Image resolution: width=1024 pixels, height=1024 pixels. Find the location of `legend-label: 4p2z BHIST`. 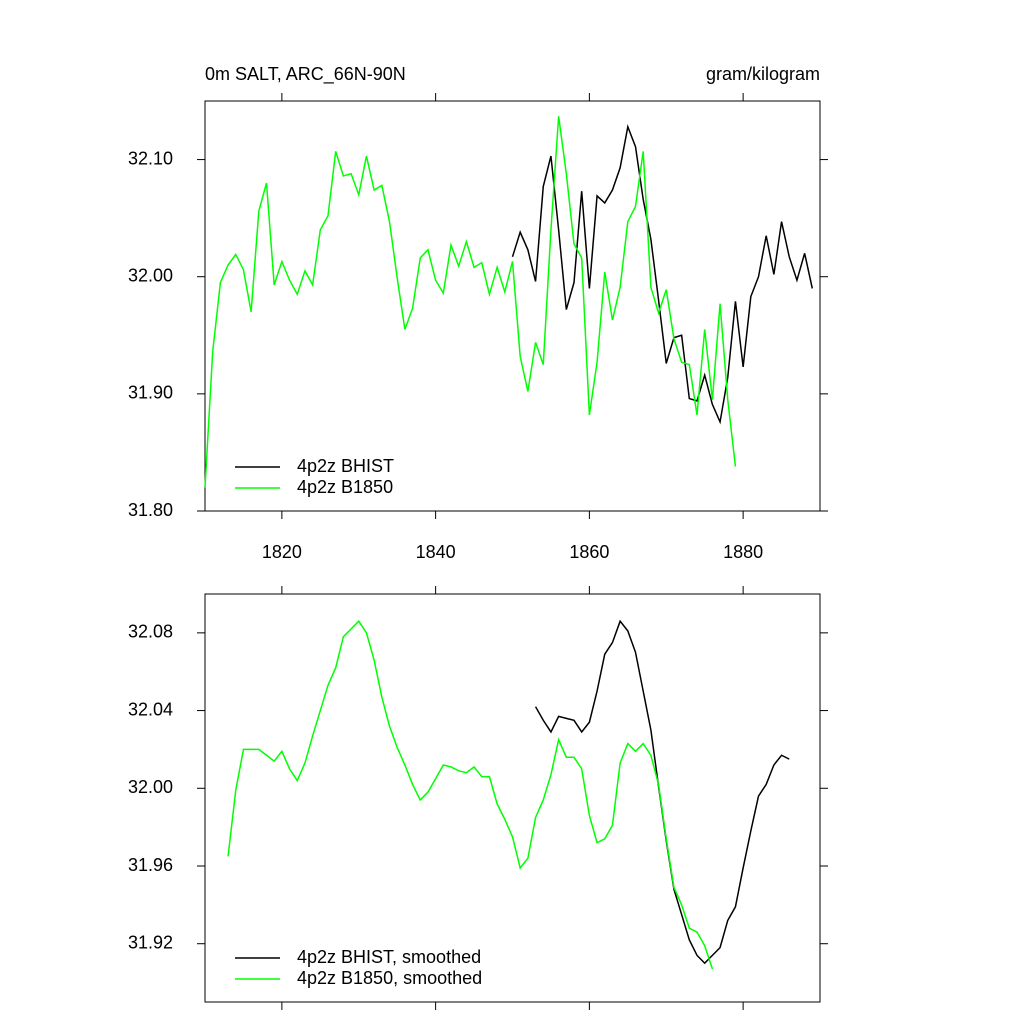

legend-label: 4p2z BHIST is located at coordinates (345, 466).